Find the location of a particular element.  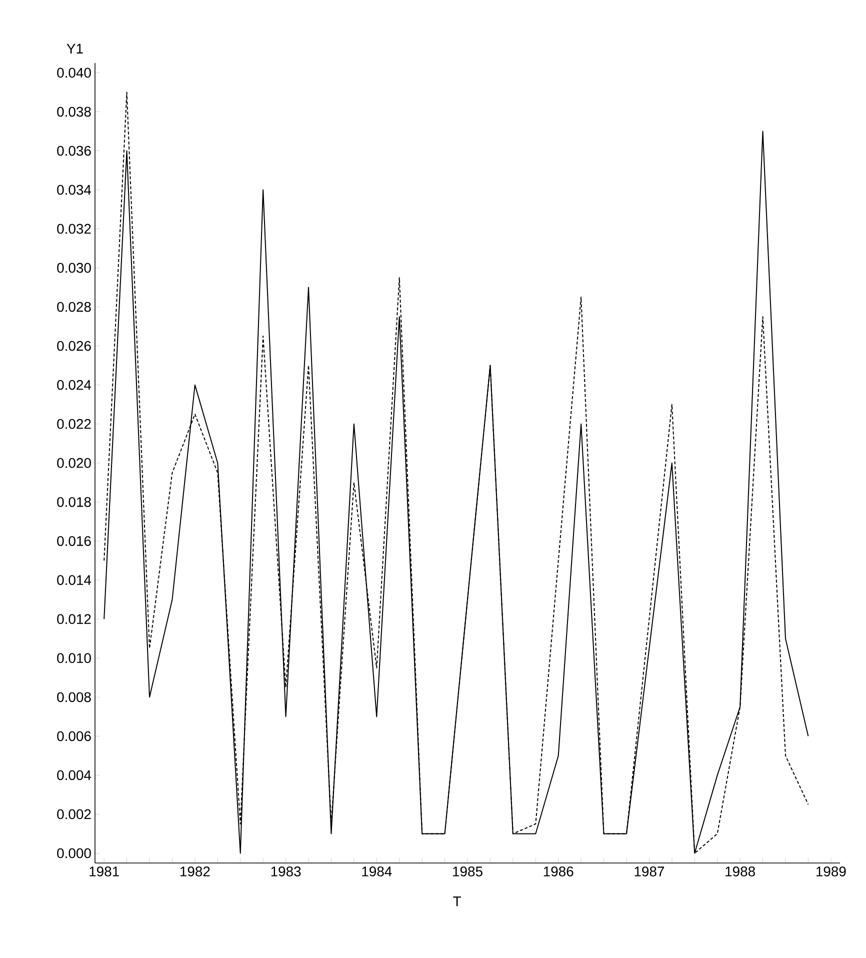

y-tick-label: 0.034 is located at coordinates (74, 189).